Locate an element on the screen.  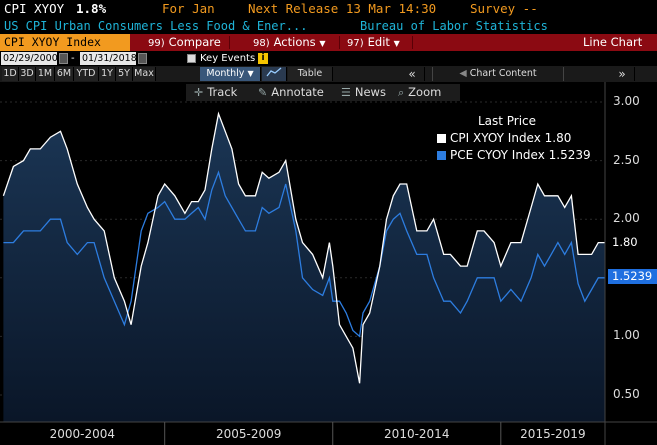
next-release-label: Next Release 13 Mar 14:30 is located at coordinates (342, 8).